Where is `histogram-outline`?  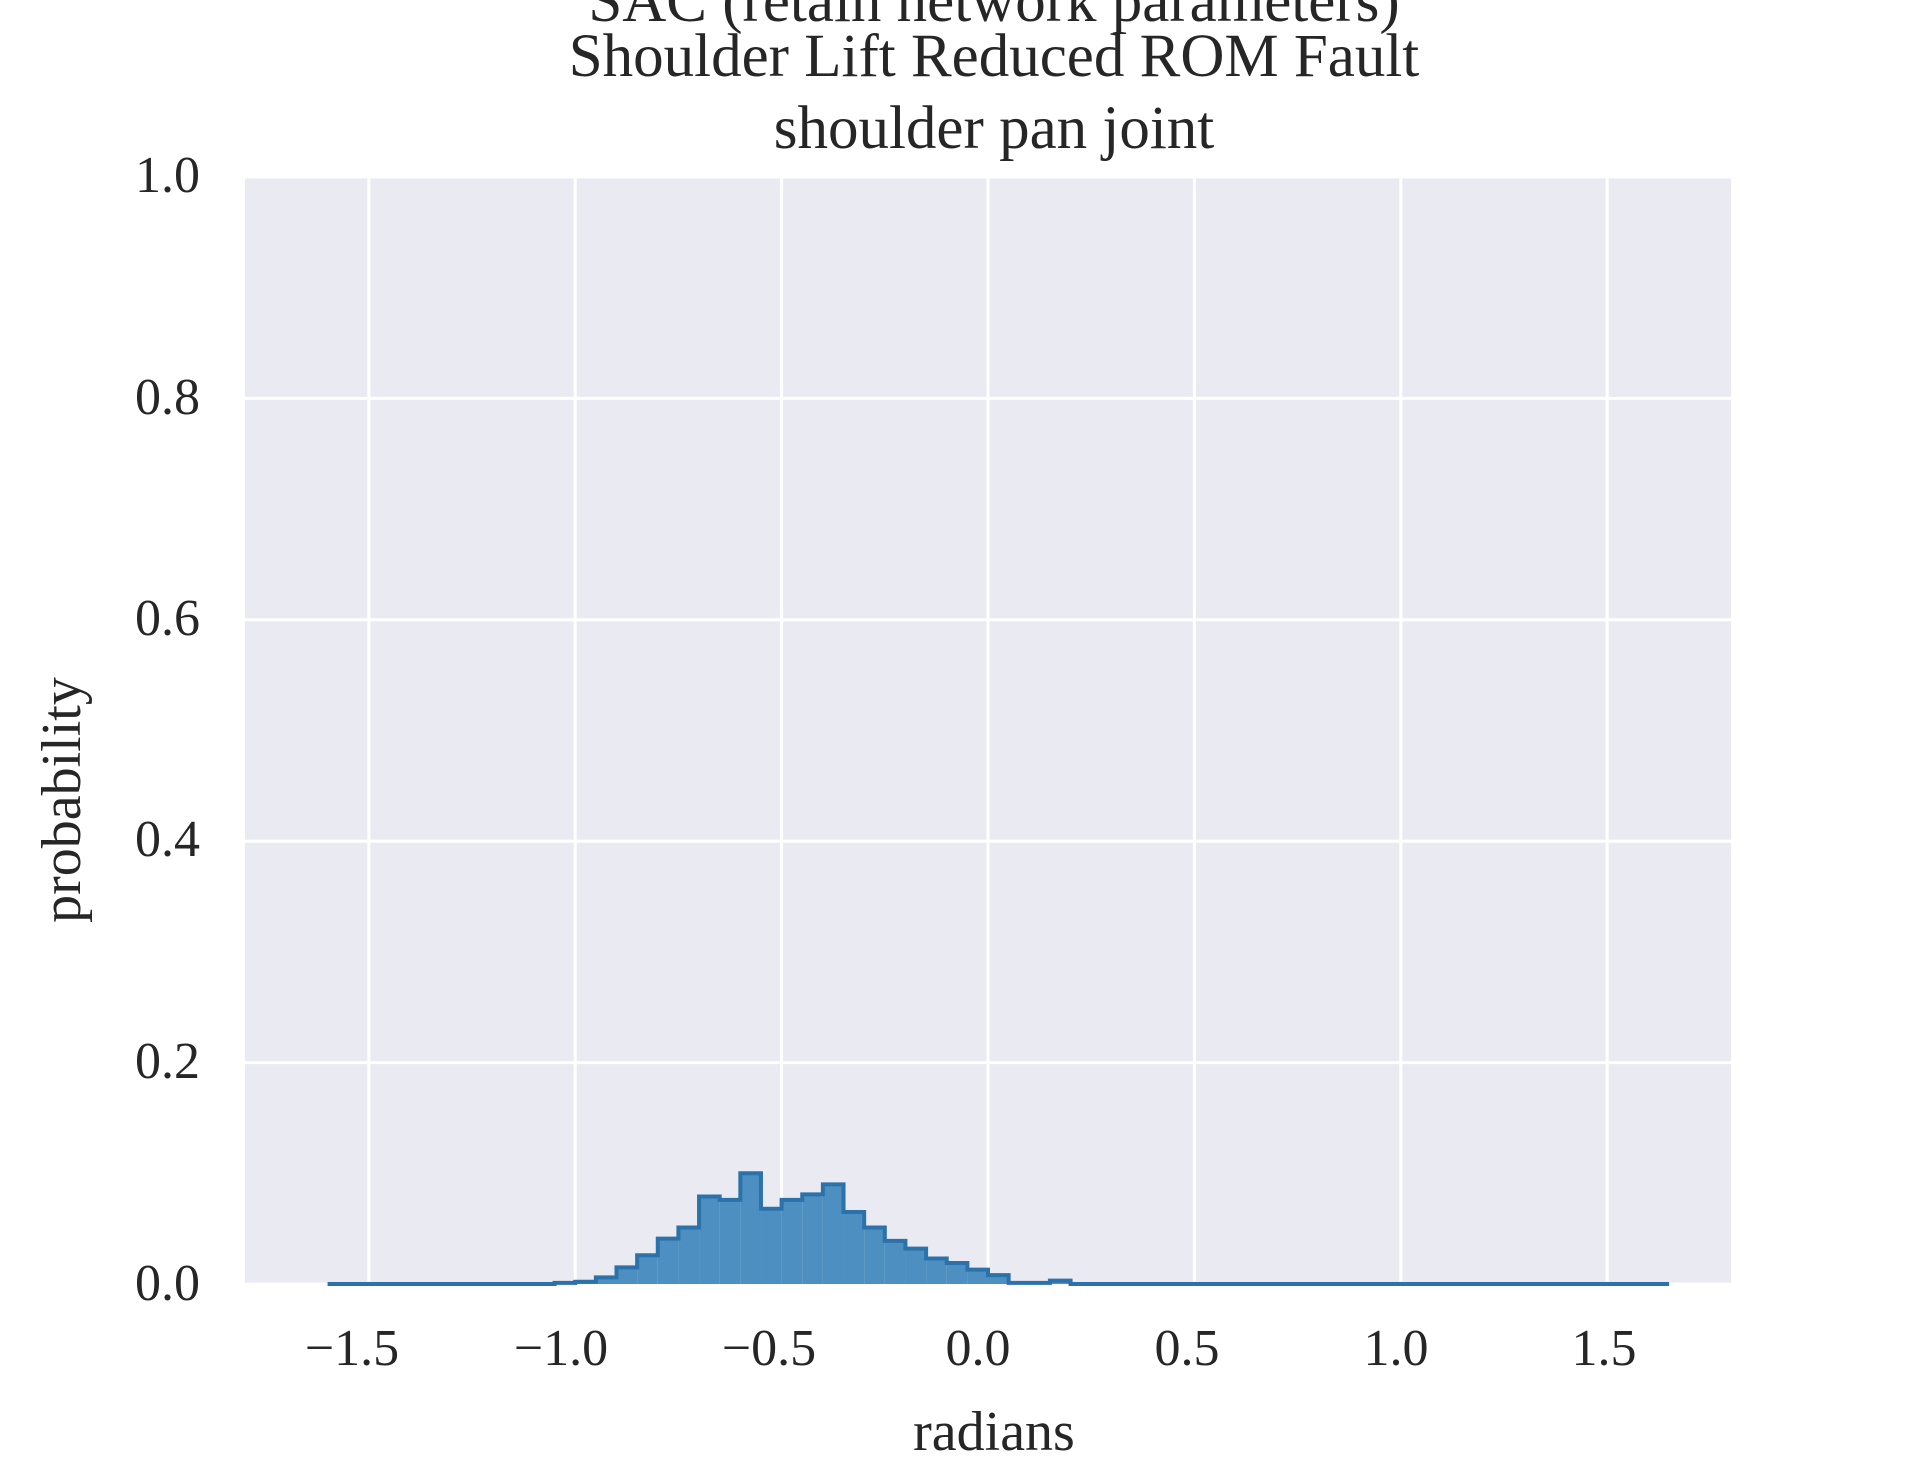 histogram-outline is located at coordinates (998, 1228).